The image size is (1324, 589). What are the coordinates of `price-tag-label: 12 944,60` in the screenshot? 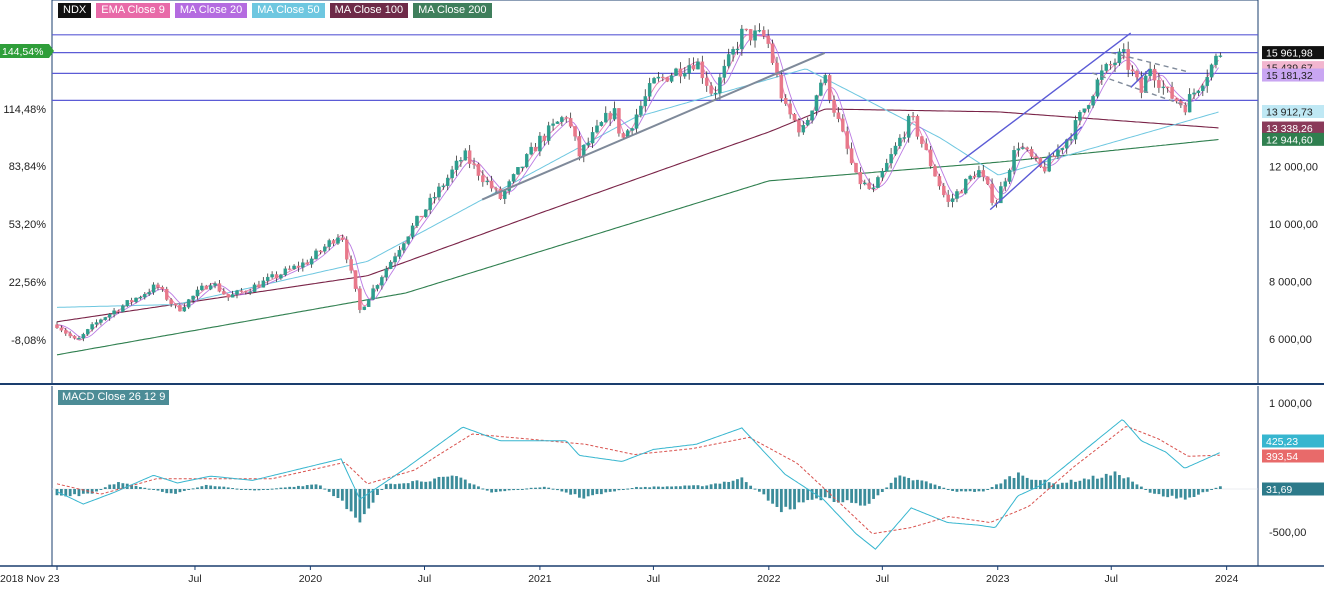 It's located at (1289, 140).